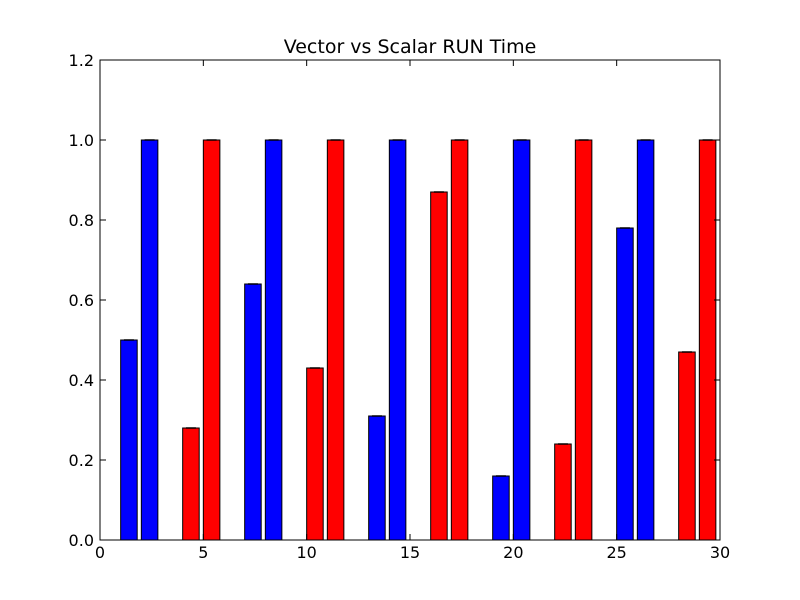  What do you see at coordinates (513, 552) in the screenshot?
I see `x-tick-label-4: 20` at bounding box center [513, 552].